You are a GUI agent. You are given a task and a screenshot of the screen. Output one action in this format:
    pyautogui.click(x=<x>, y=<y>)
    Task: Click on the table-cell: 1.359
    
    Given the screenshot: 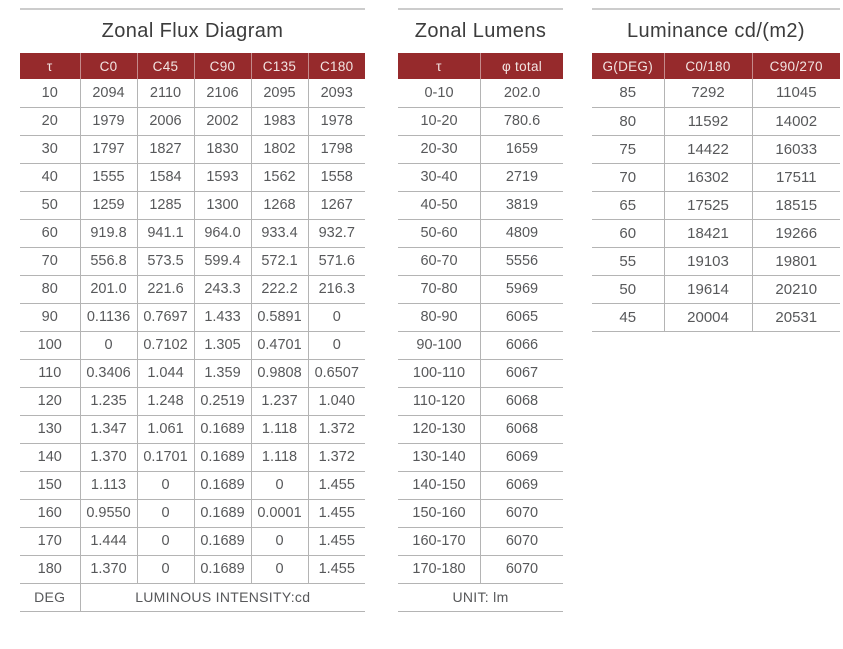 What is the action you would take?
    pyautogui.click(x=223, y=373)
    